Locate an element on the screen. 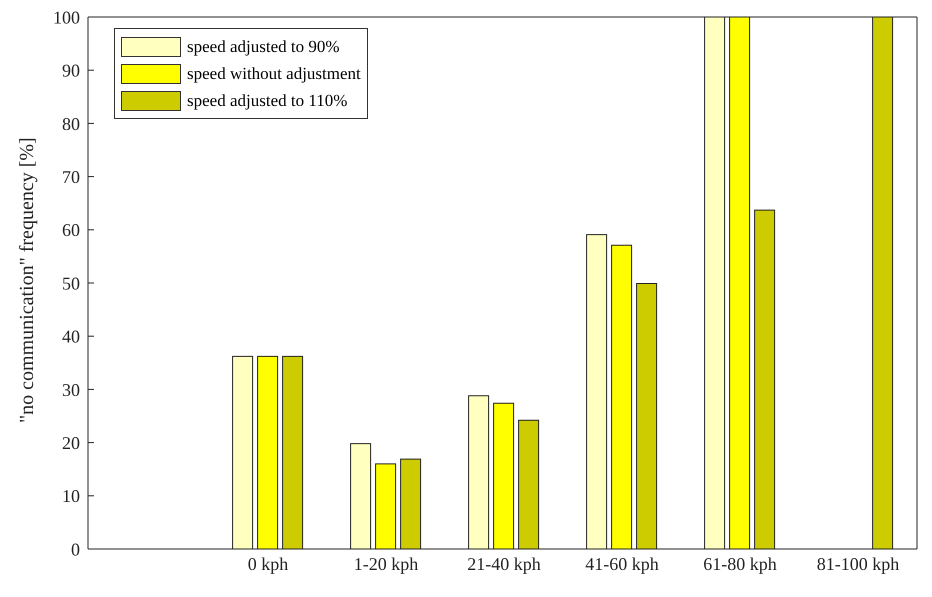  legend-label: speed adjusted to 90% is located at coordinates (263, 46).